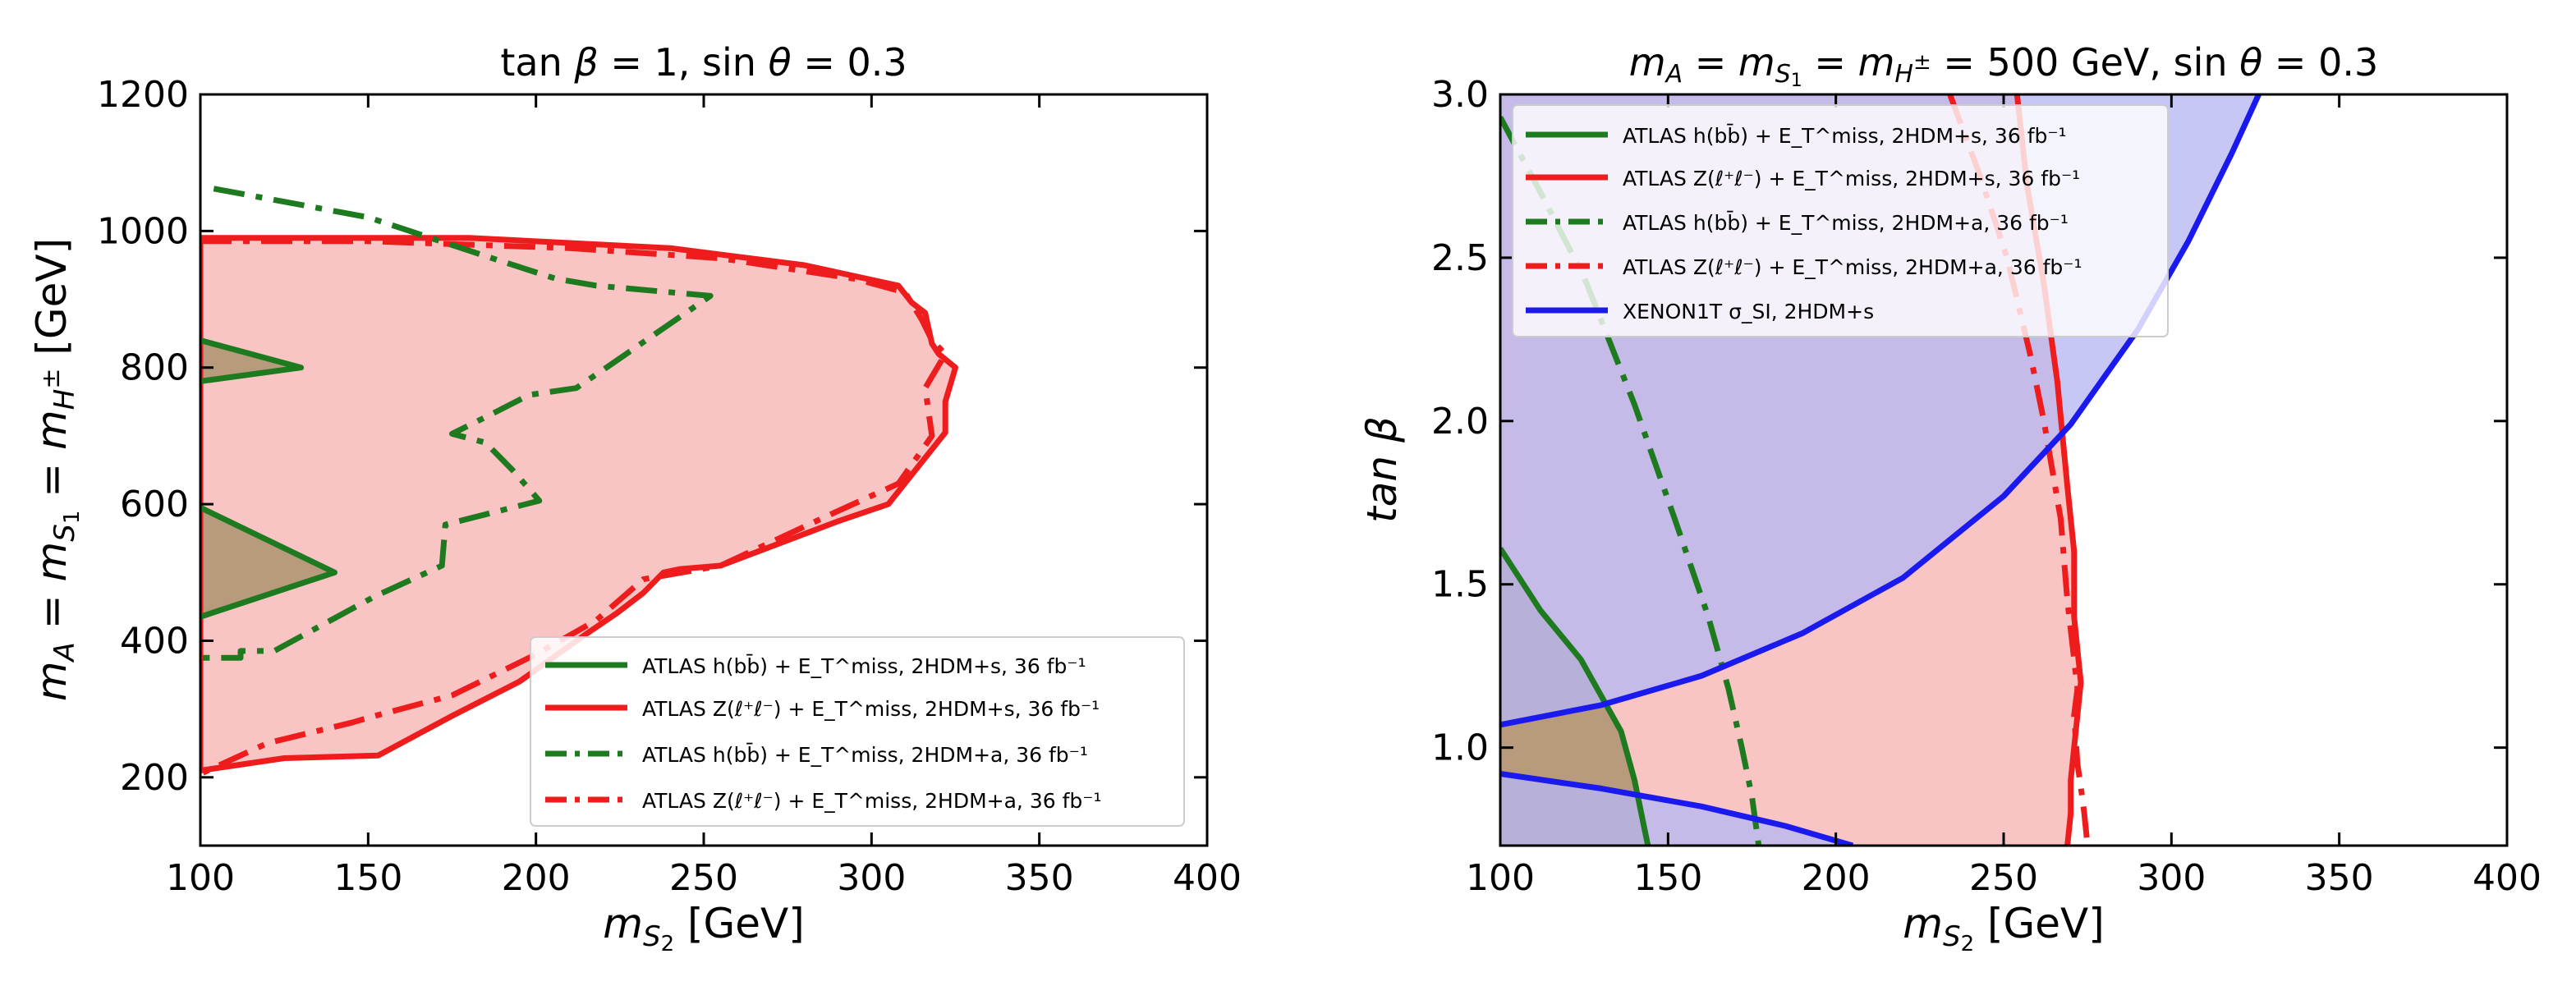  Describe the element at coordinates (704, 928) in the screenshot. I see `left-x-axis-label: mS2 [GeV]` at that location.